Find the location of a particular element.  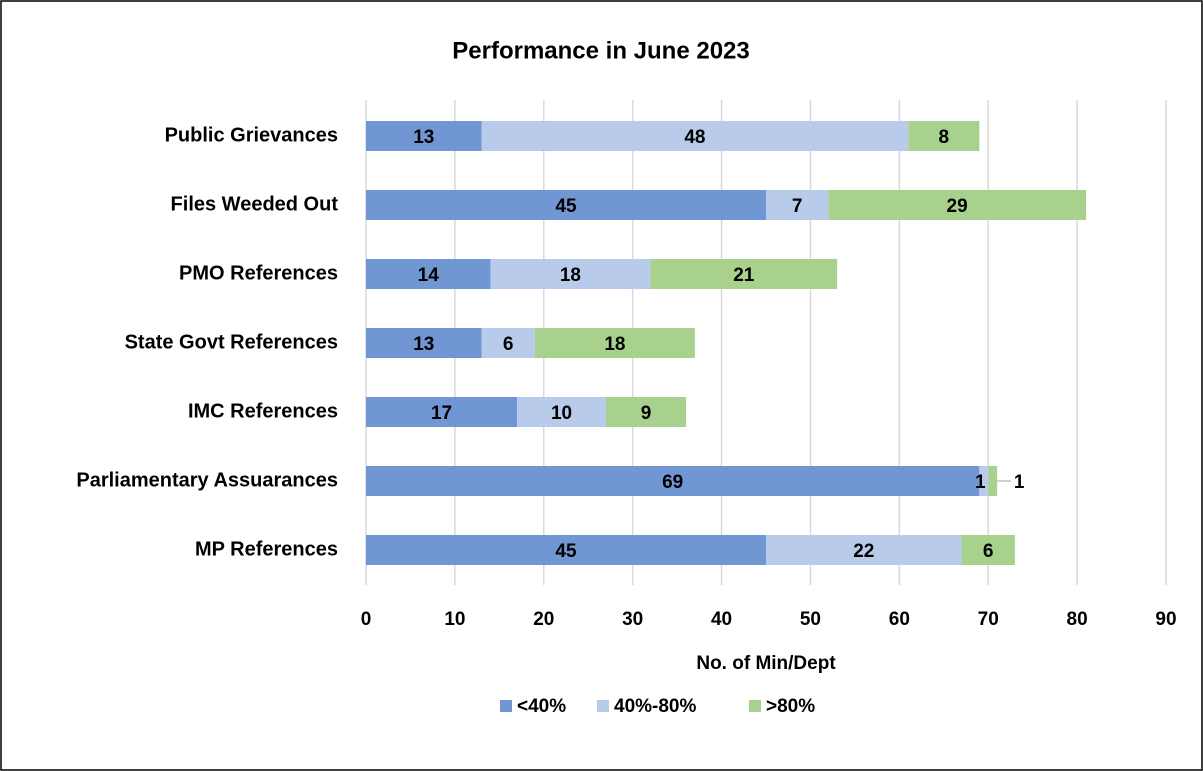

x-tick-label: 0 is located at coordinates (366, 619).